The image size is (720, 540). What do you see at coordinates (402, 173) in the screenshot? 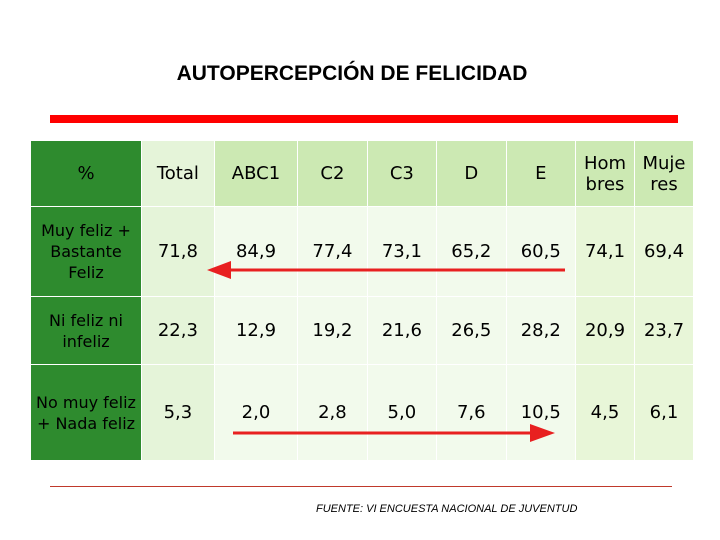
I see `column-header-c3: C3` at bounding box center [402, 173].